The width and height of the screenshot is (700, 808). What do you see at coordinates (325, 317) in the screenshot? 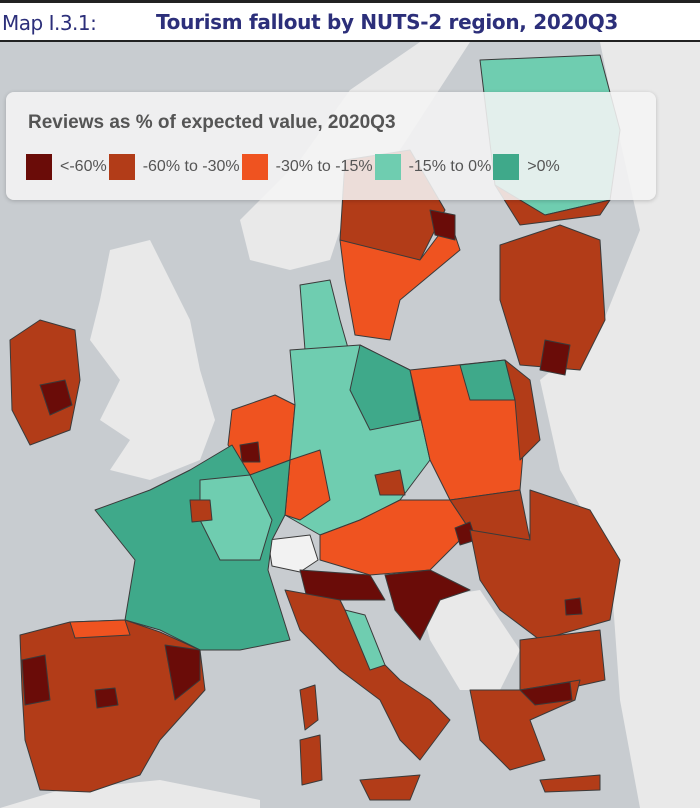
I see `region-denmark` at bounding box center [325, 317].